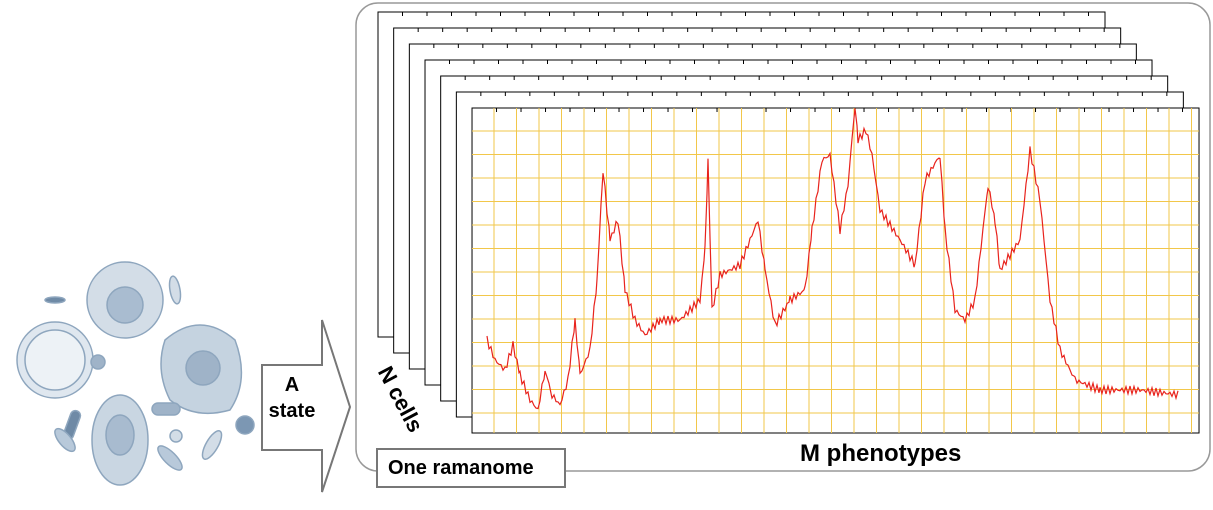 Image resolution: width=1213 pixels, height=510 pixels. I want to click on box-label: One ramanome, so click(471, 468).